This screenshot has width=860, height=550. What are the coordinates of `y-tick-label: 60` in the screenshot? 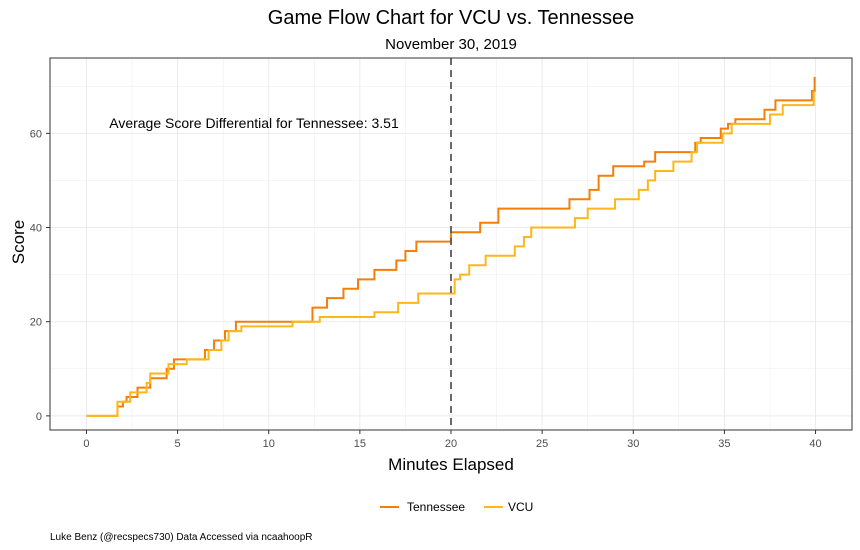 It's located at (36, 134).